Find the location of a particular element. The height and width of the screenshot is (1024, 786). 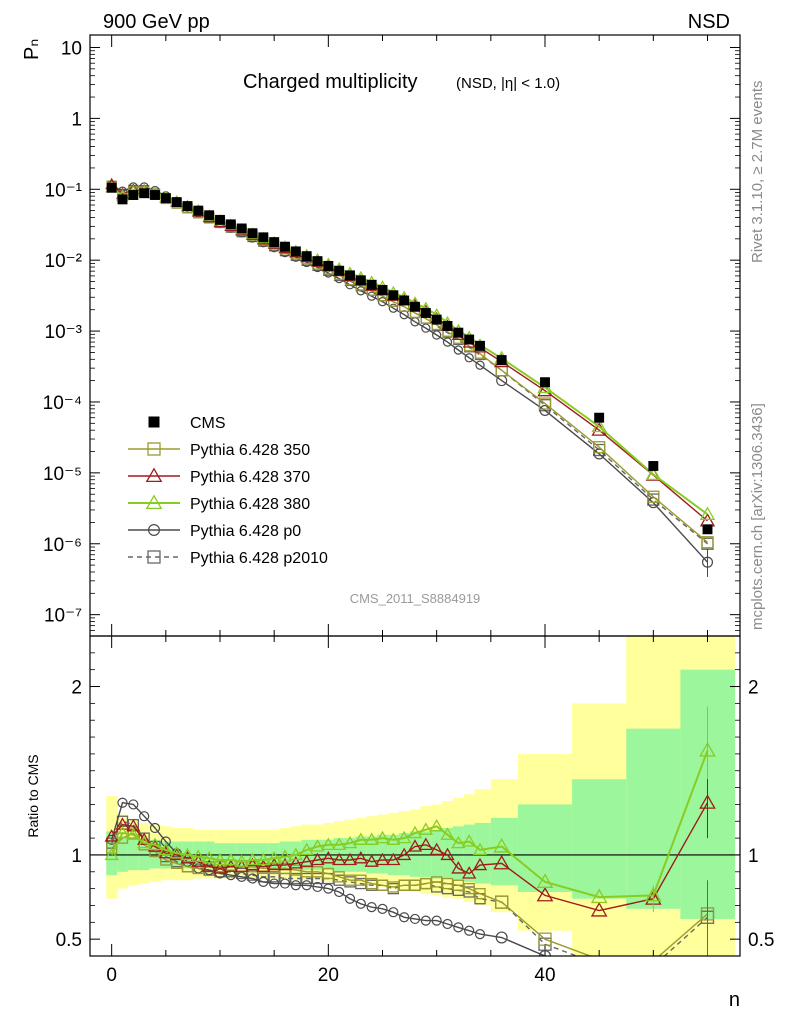

x-tick-label: 20 is located at coordinates (328, 975).